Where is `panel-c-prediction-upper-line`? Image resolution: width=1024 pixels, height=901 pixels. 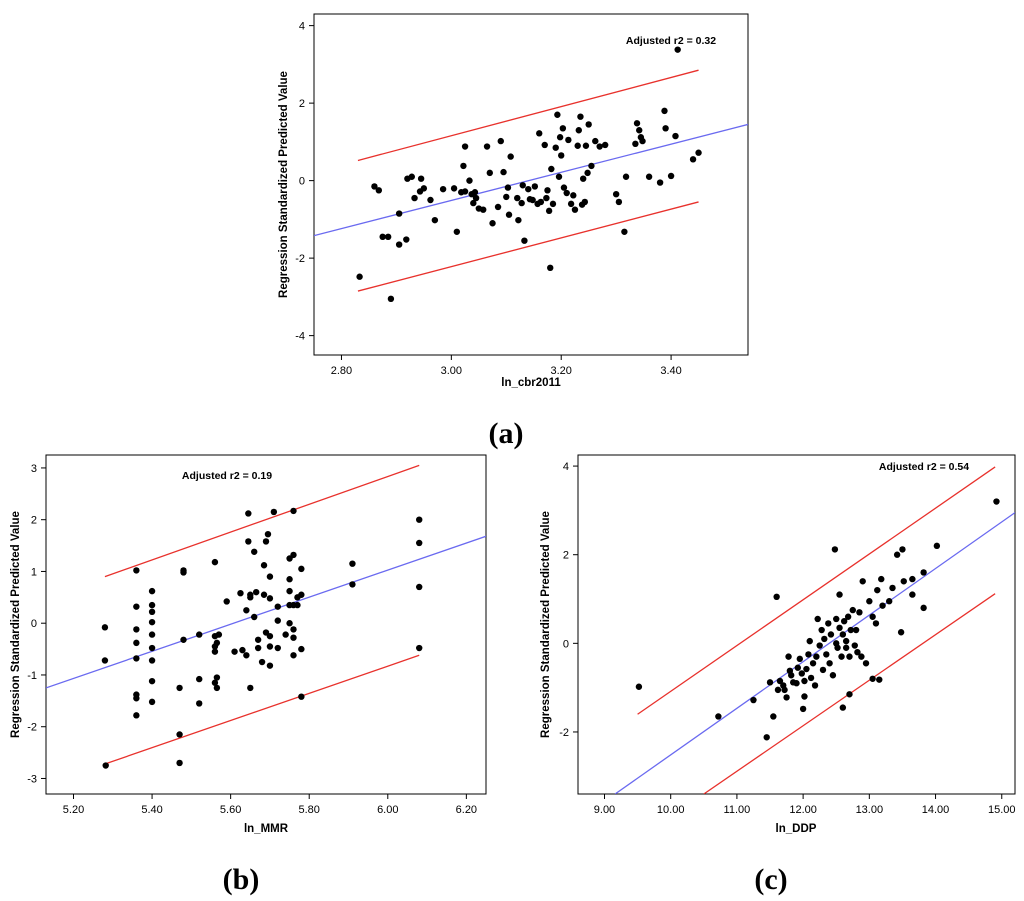
panel-c-prediction-upper-line is located at coordinates (816, 590).